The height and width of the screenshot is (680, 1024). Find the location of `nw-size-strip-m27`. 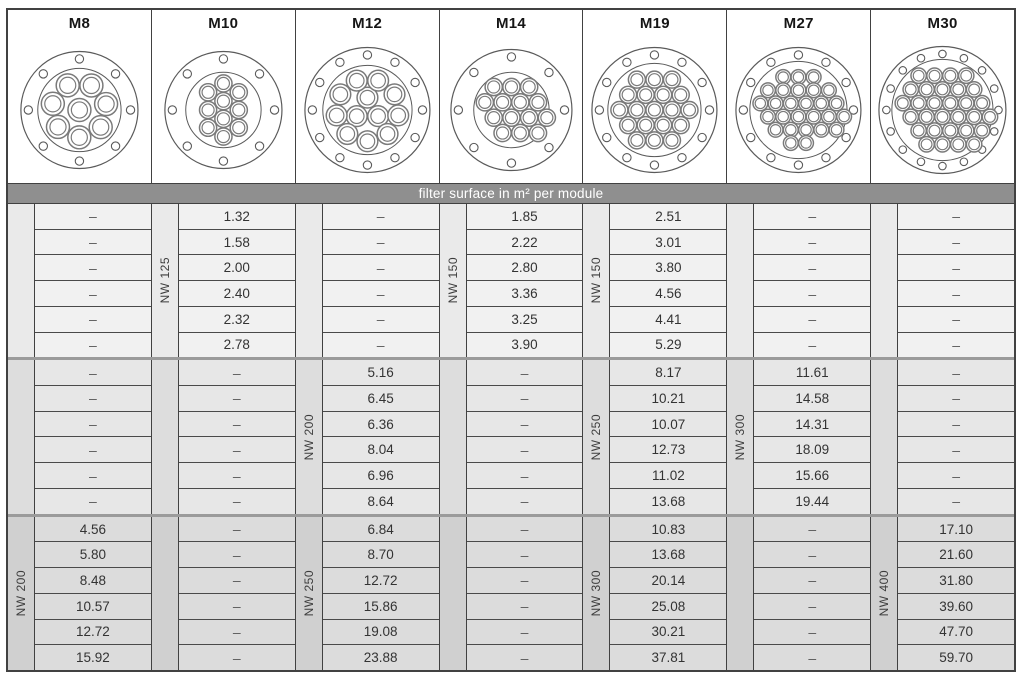

nw-size-strip-m27 is located at coordinates (740, 593).